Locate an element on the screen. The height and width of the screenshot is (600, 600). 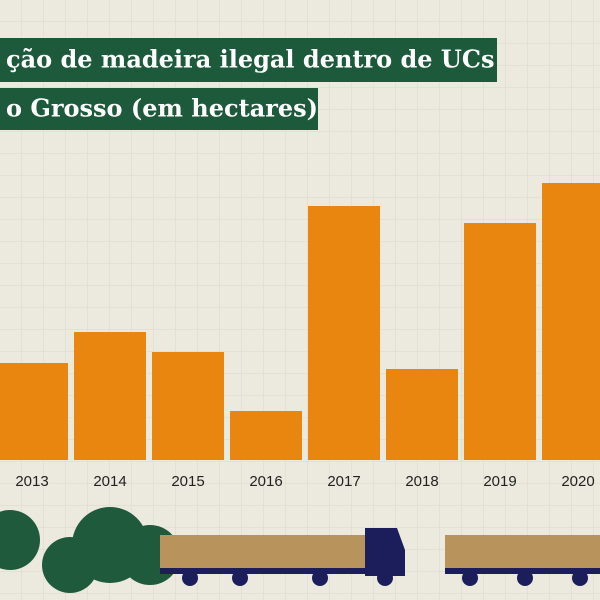
x-tick-label: 2017 is located at coordinates (343, 481).